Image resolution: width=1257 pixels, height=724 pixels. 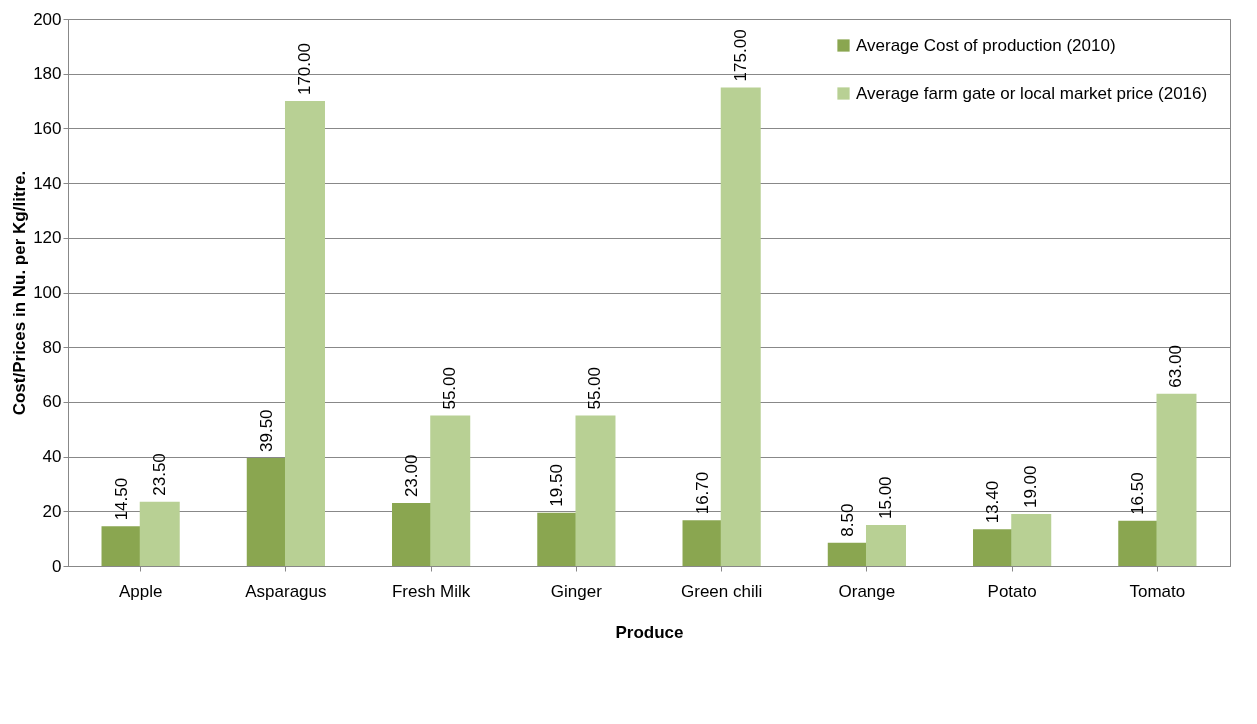 I want to click on legend-label: Average farm gate or local market price (2016), so click(x=1032, y=93).